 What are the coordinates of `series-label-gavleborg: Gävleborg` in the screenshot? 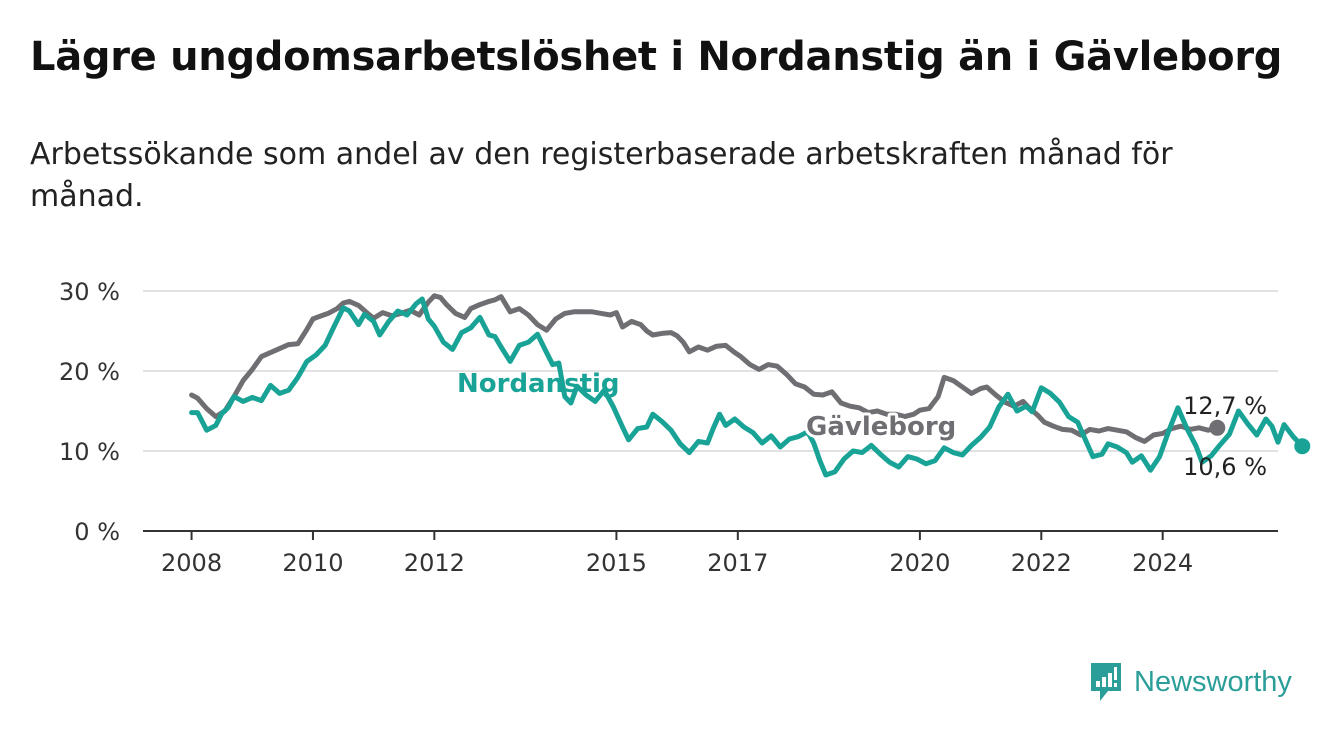 It's located at (881, 427).